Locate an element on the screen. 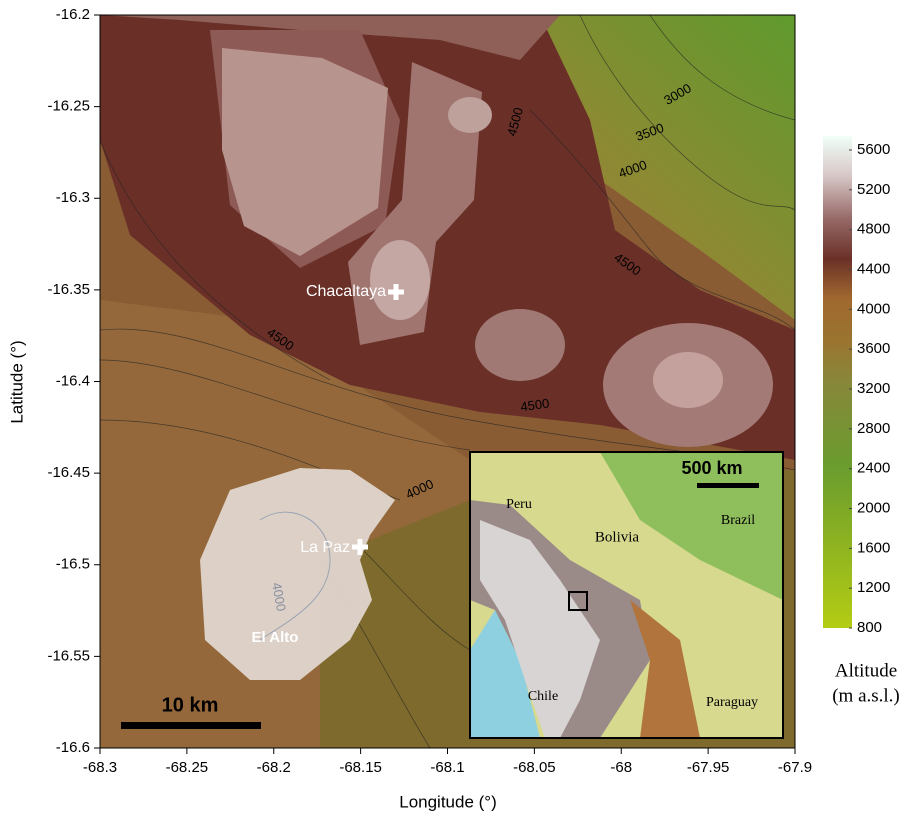  x-tick-label: -68.25 is located at coordinates (187, 767).